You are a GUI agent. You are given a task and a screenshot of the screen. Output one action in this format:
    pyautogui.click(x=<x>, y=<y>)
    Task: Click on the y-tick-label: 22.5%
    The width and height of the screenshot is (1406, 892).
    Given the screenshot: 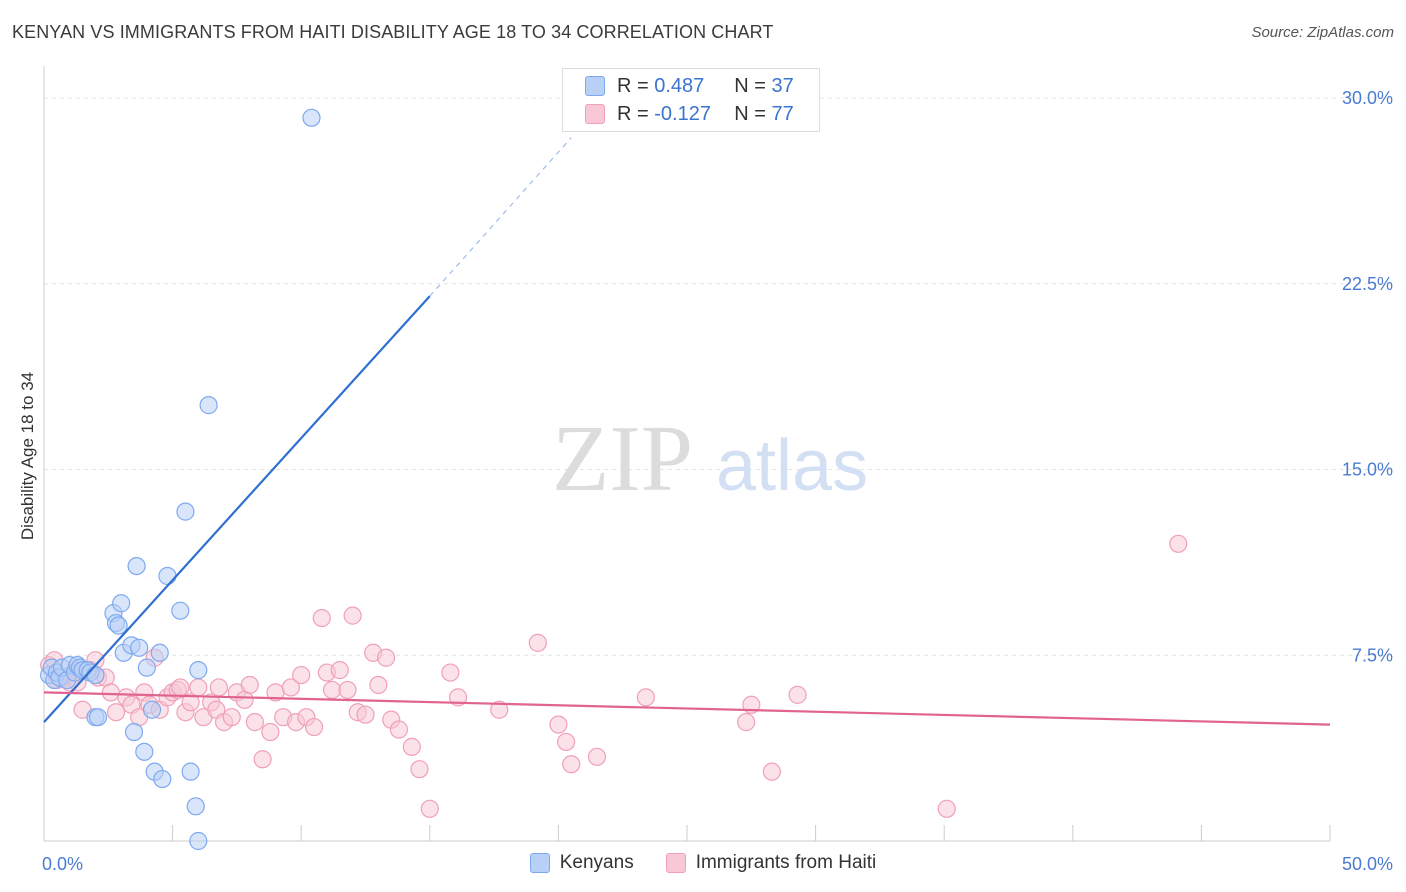 What is the action you would take?
    pyautogui.click(x=1367, y=284)
    